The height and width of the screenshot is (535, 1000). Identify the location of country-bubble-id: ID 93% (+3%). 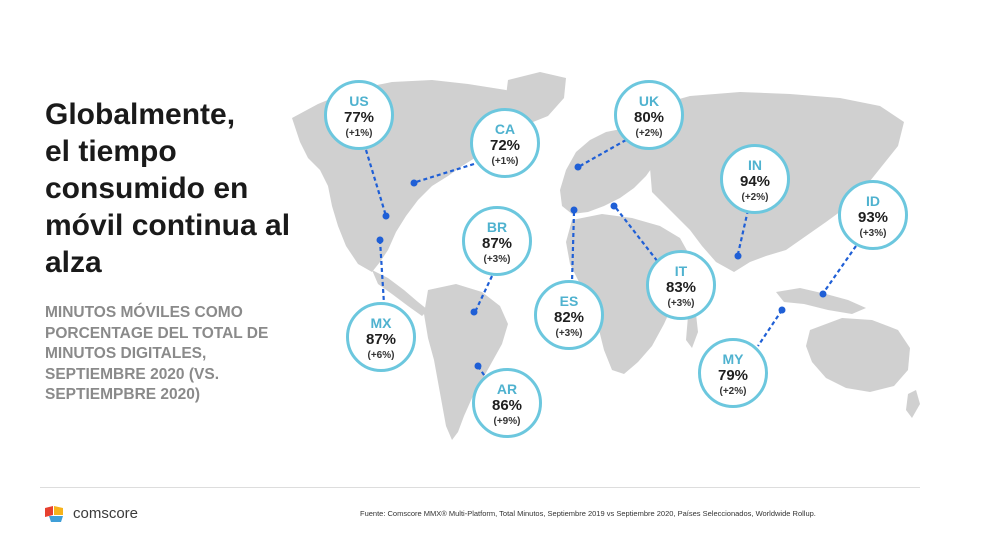
(873, 215).